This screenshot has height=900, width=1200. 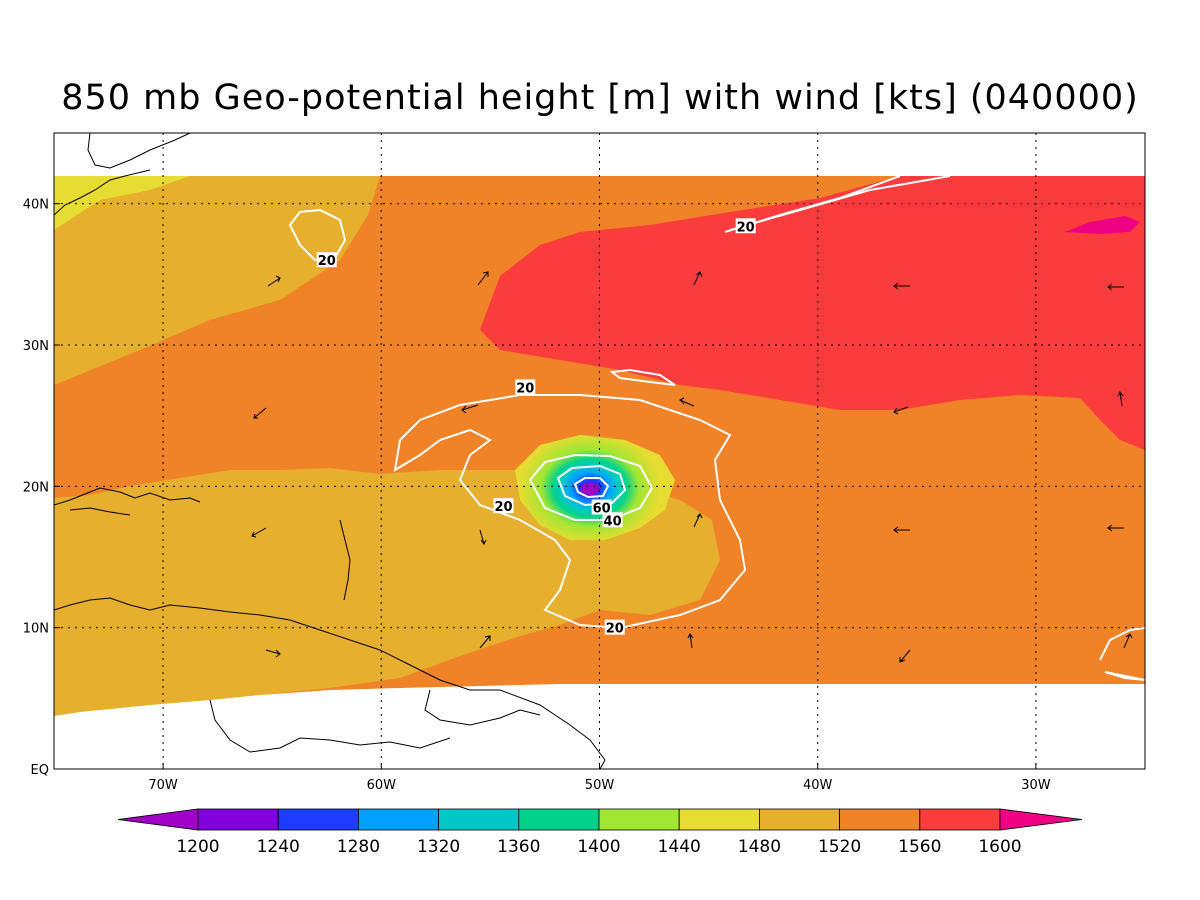 I want to click on x-tick-label: 70W, so click(x=163, y=785).